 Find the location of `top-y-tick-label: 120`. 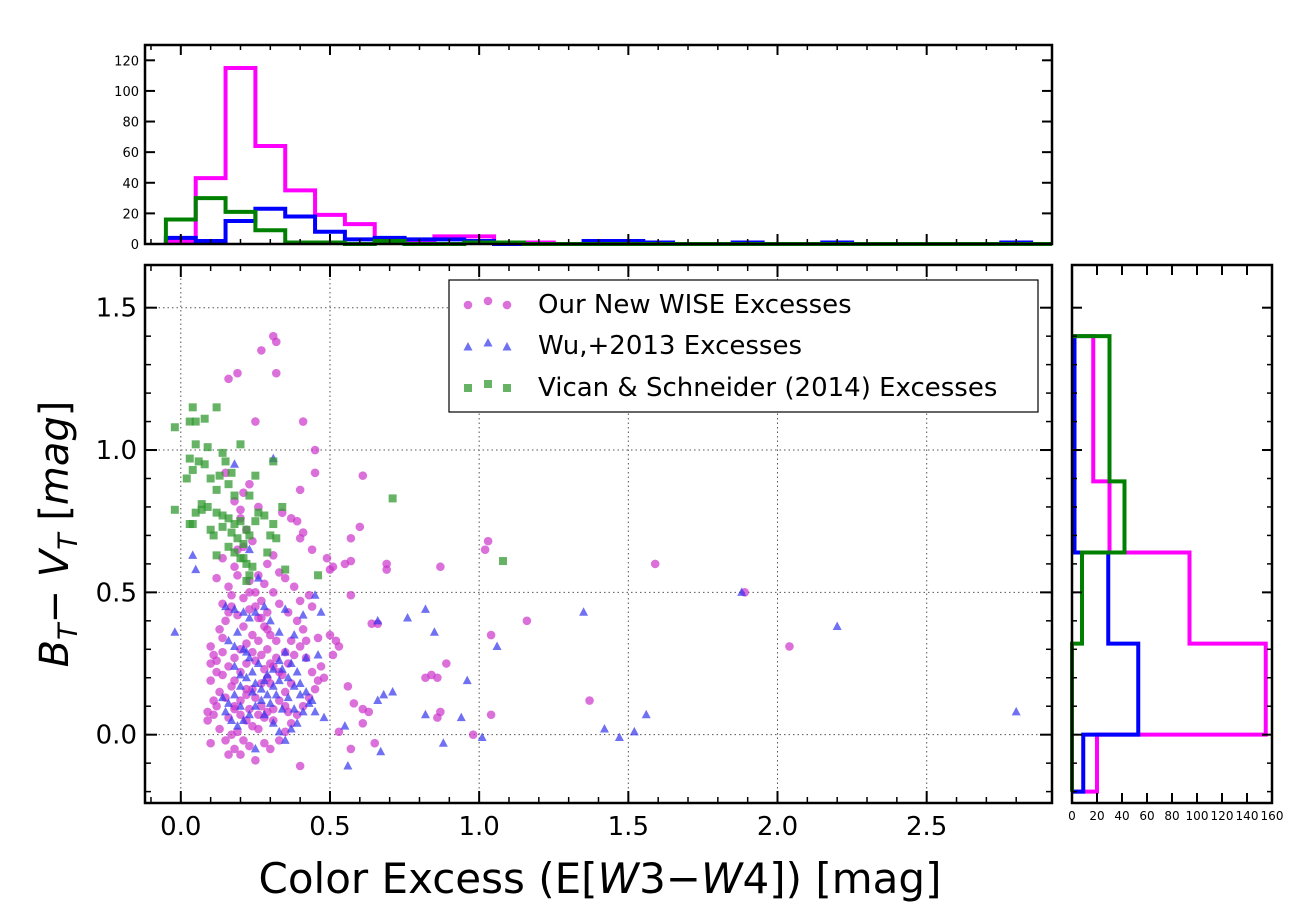

top-y-tick-label: 120 is located at coordinates (126, 61).